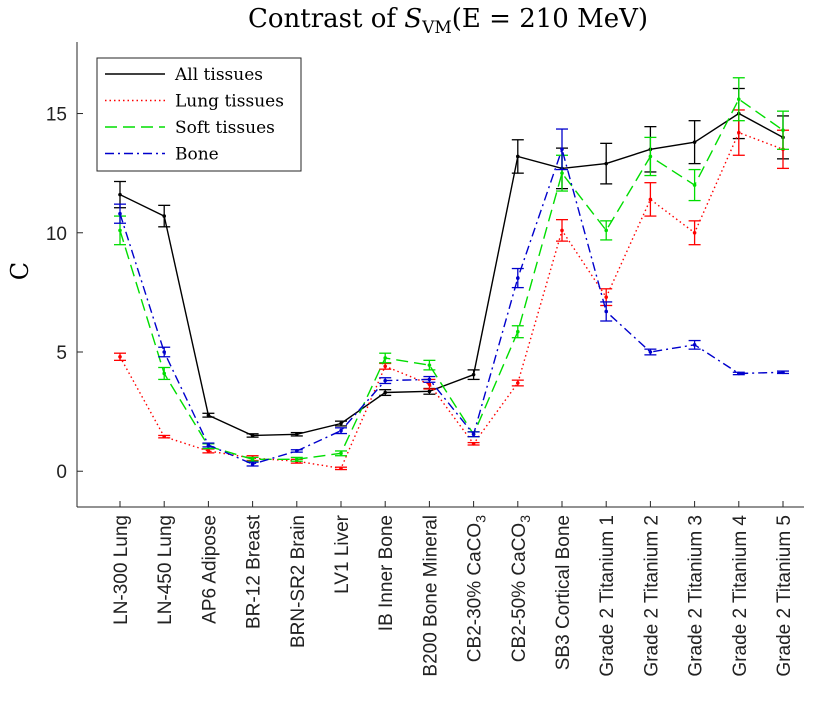  I want to click on chart-title: Contrast of SVM(E = 210 MeV), so click(448, 21).